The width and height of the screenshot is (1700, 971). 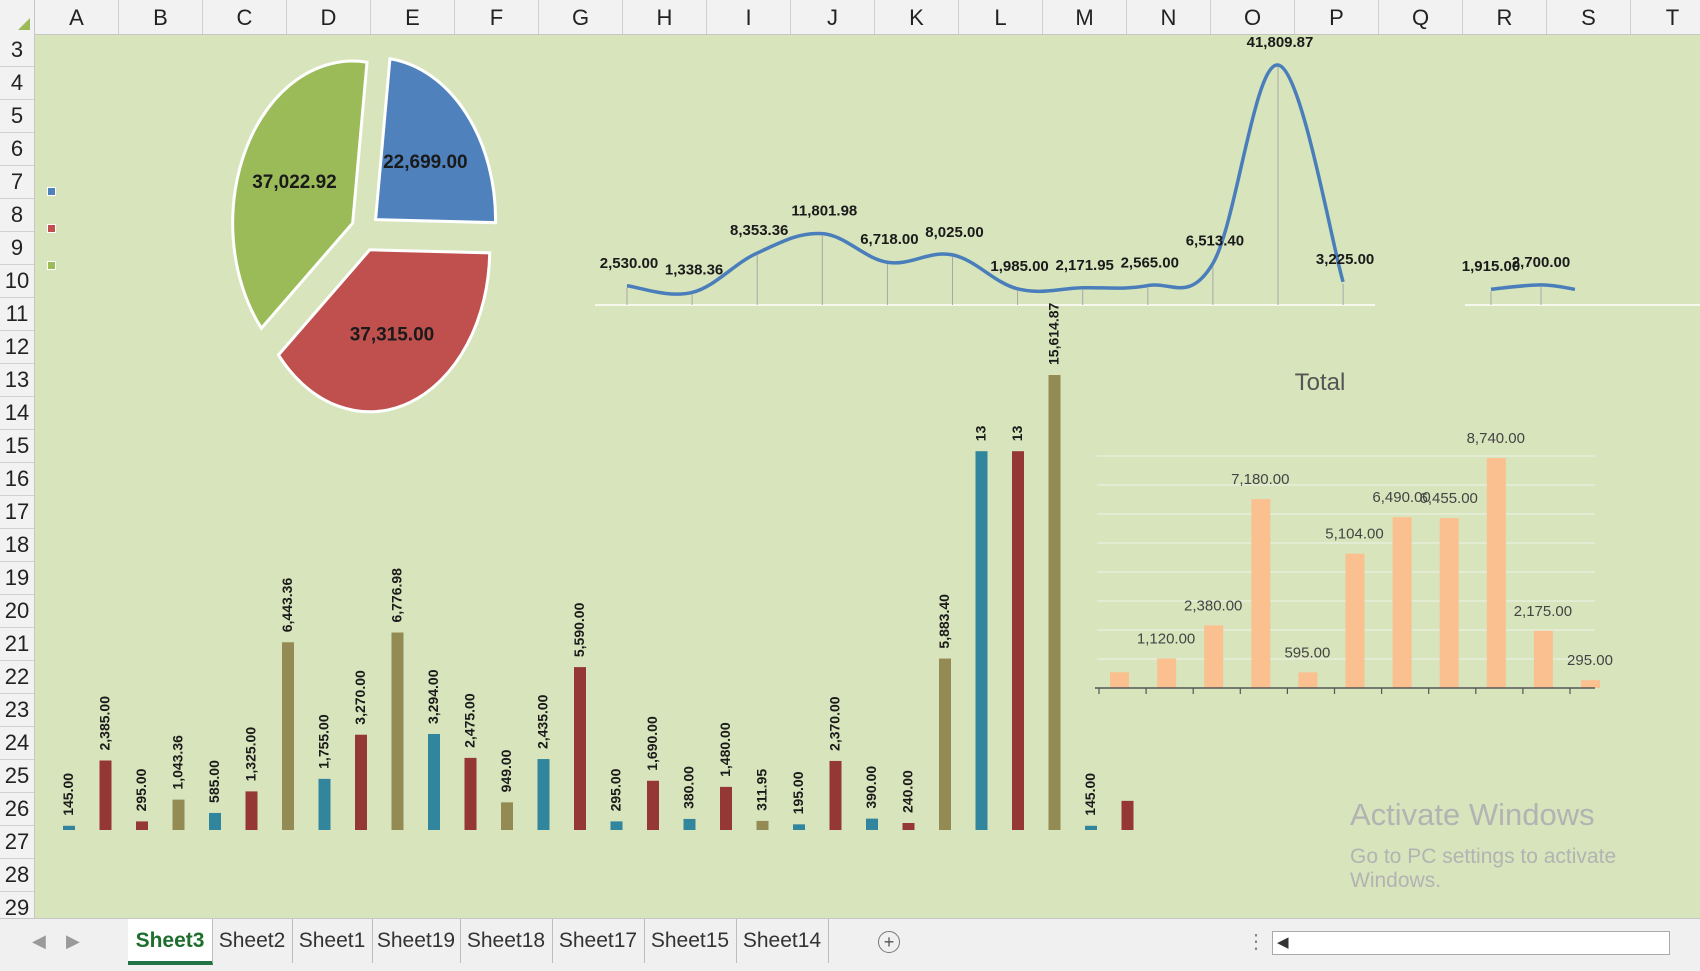 I want to click on row-header-8: 8, so click(x=17, y=215).